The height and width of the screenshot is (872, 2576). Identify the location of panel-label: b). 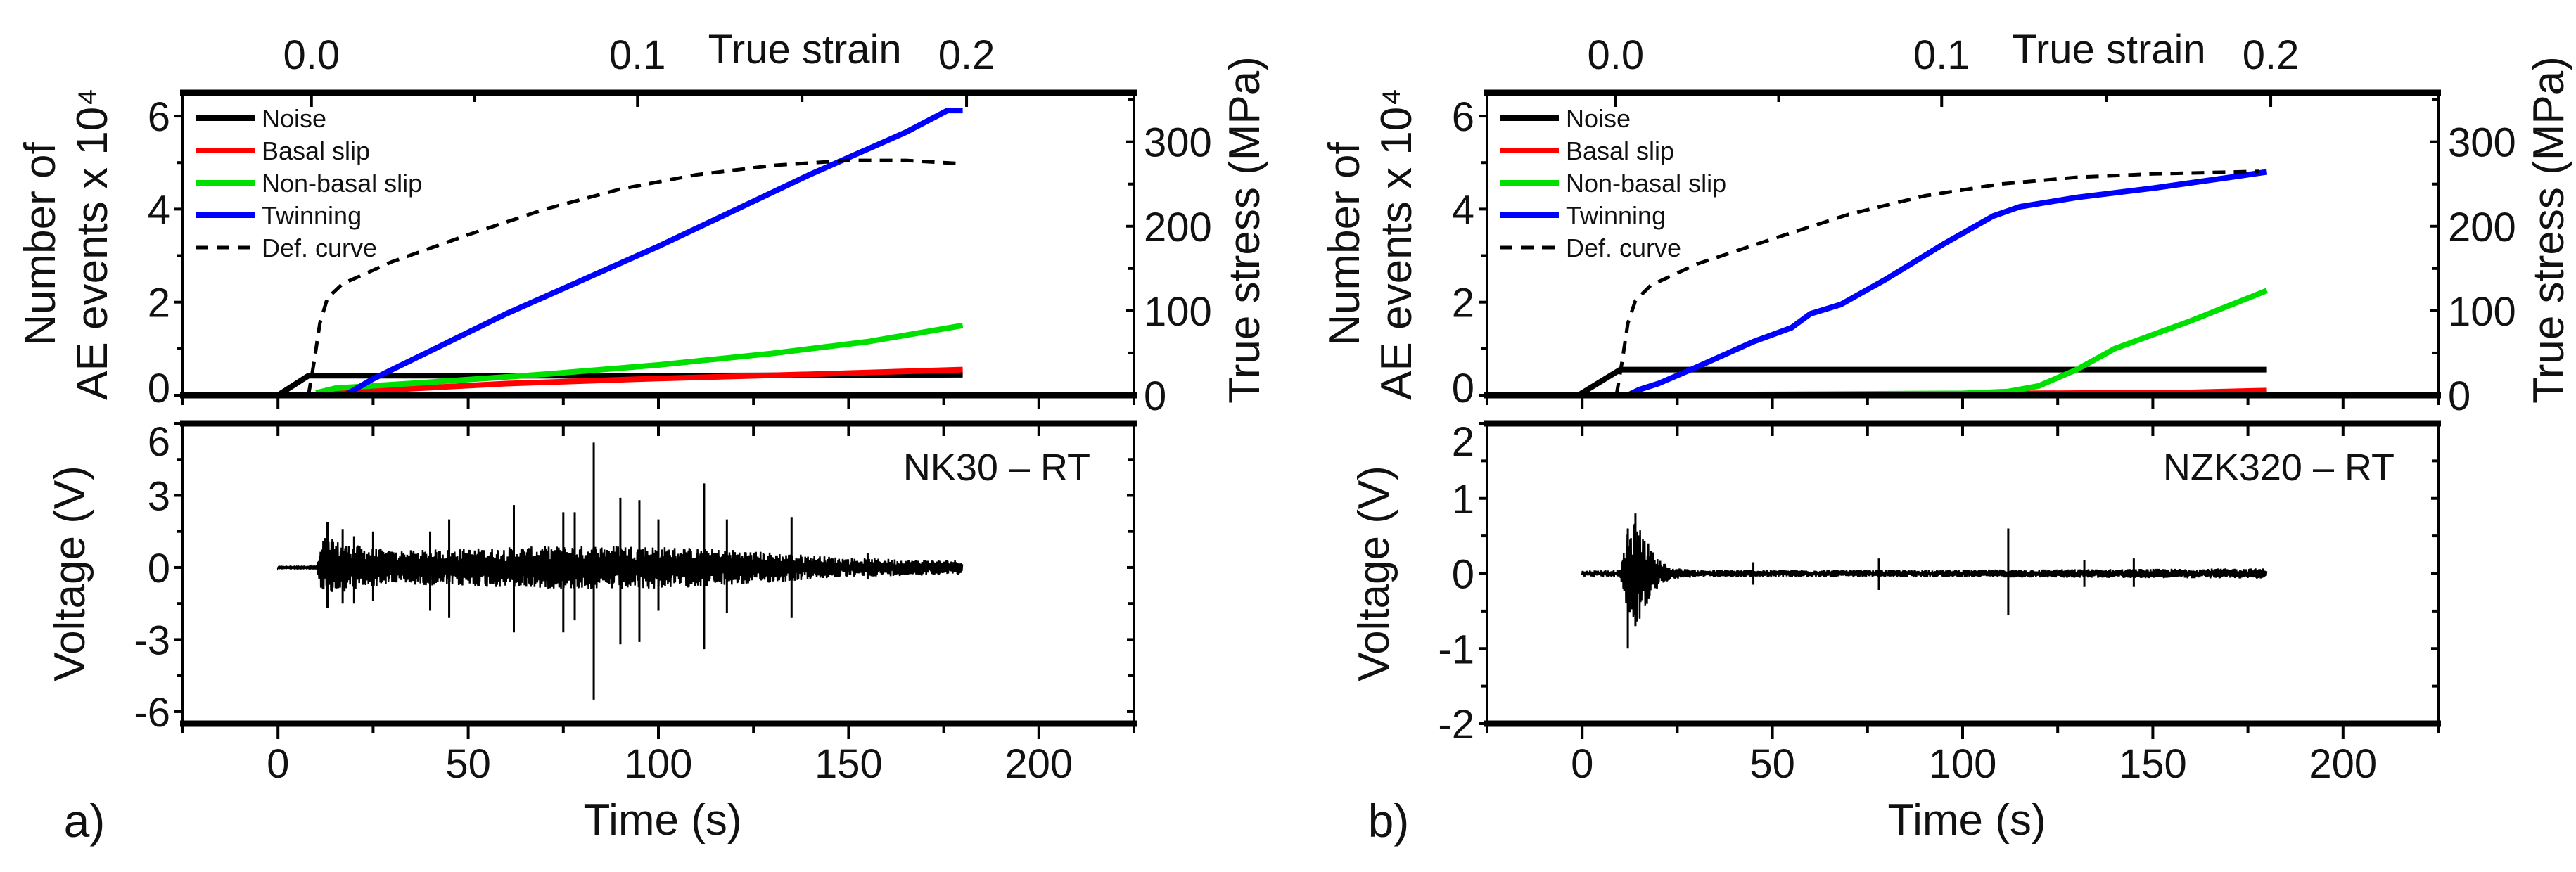
(1389, 821).